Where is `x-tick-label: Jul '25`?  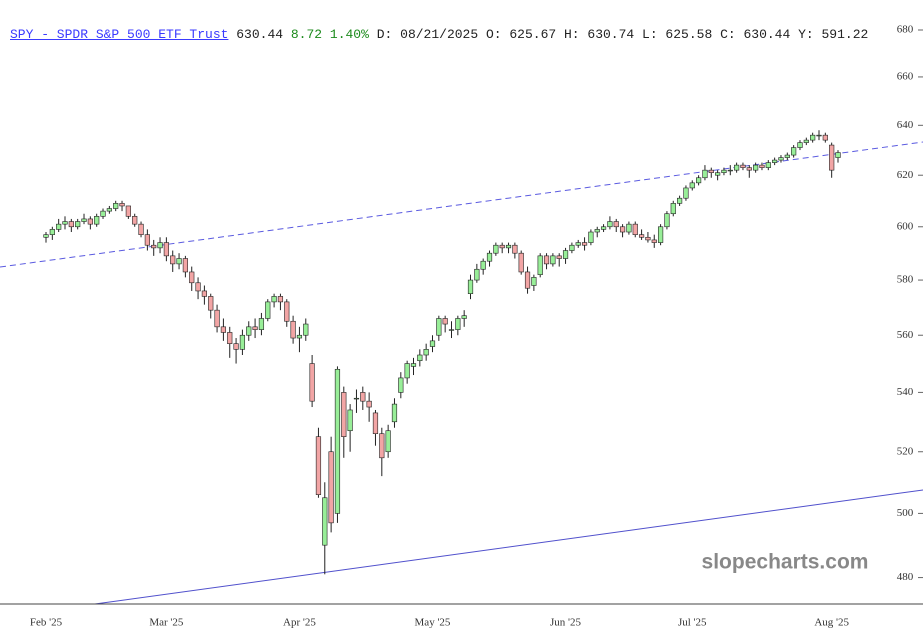 x-tick-label: Jul '25 is located at coordinates (692, 623).